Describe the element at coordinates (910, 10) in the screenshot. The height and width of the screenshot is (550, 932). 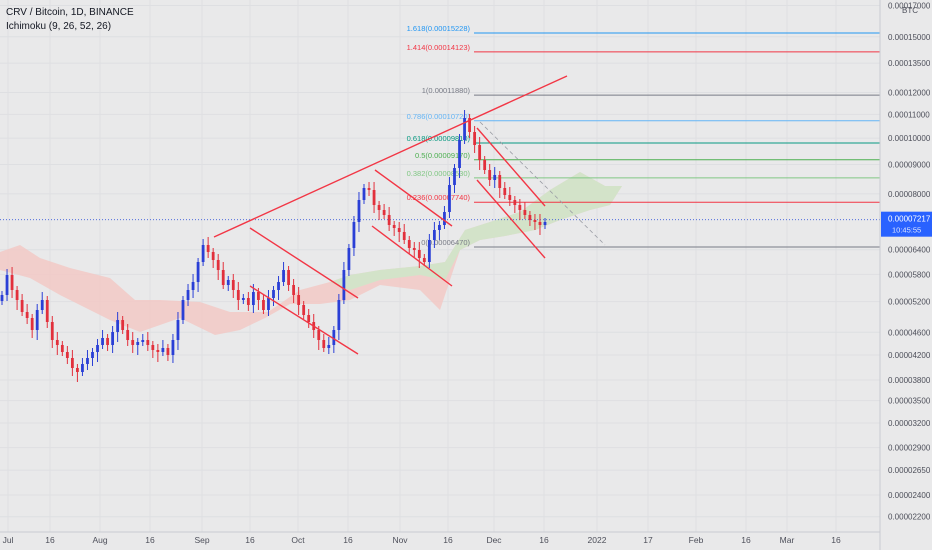
I see `currency-label: BTC` at that location.